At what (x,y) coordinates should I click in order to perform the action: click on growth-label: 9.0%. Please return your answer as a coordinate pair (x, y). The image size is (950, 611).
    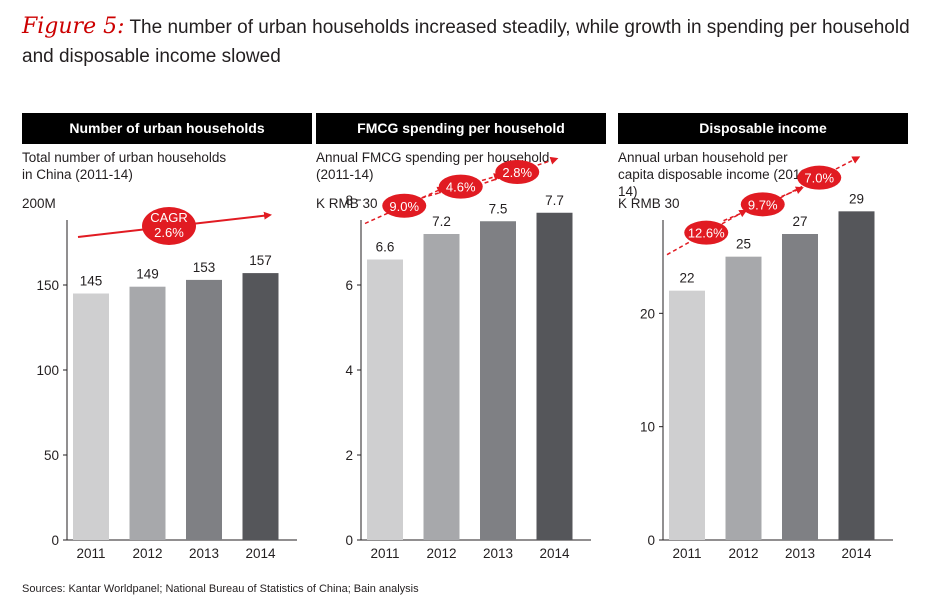
    Looking at the image, I should click on (404, 206).